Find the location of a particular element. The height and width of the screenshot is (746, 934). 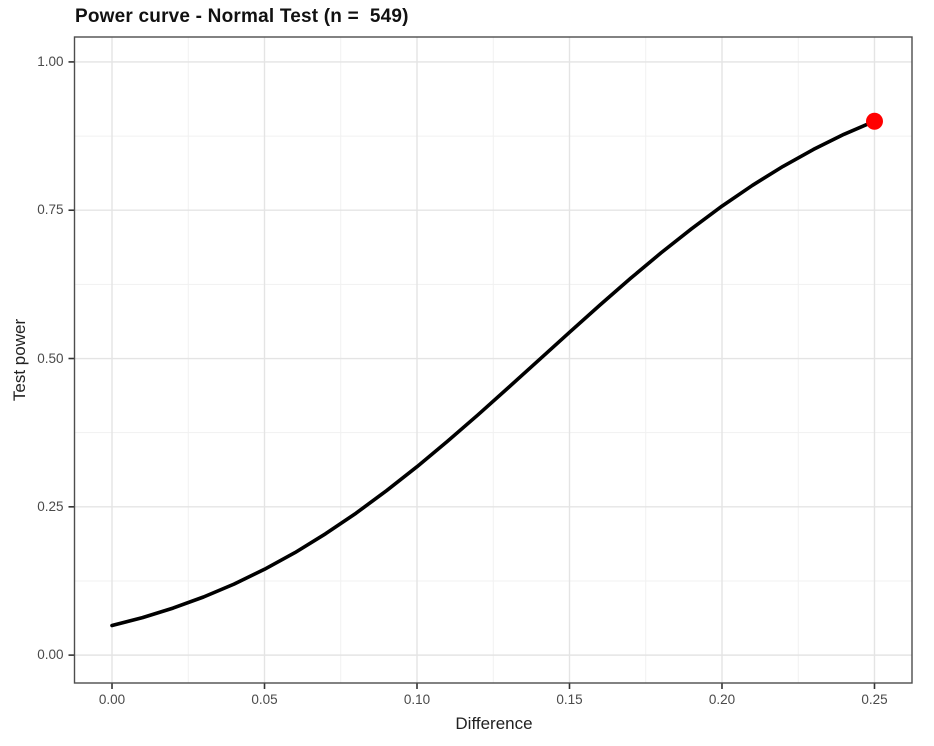

y-tick-label: 0.75 is located at coordinates (50, 210).